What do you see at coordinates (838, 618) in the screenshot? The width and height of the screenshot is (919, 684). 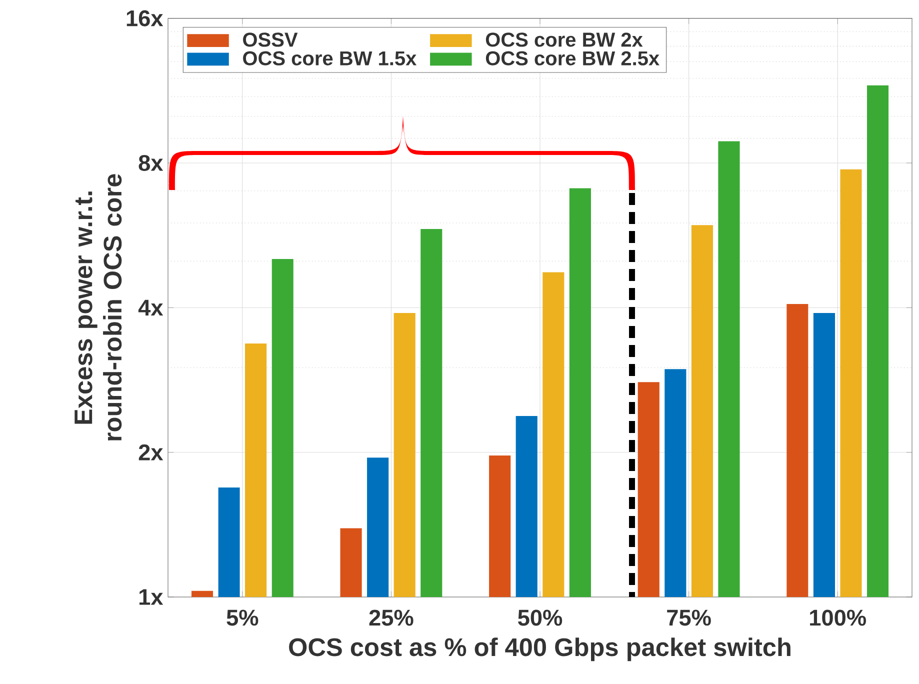 I see `x-tick-label: 100%` at bounding box center [838, 618].